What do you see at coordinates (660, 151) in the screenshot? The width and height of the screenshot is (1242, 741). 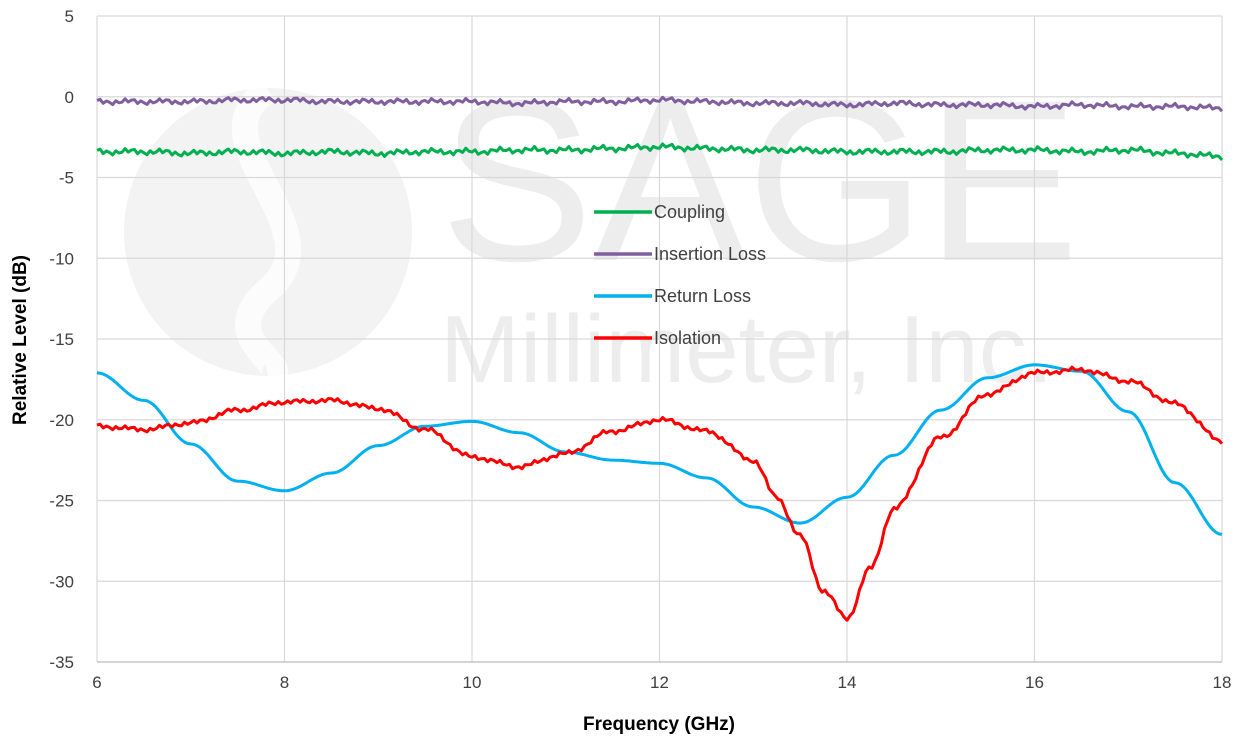 I see `series-line-coupling` at bounding box center [660, 151].